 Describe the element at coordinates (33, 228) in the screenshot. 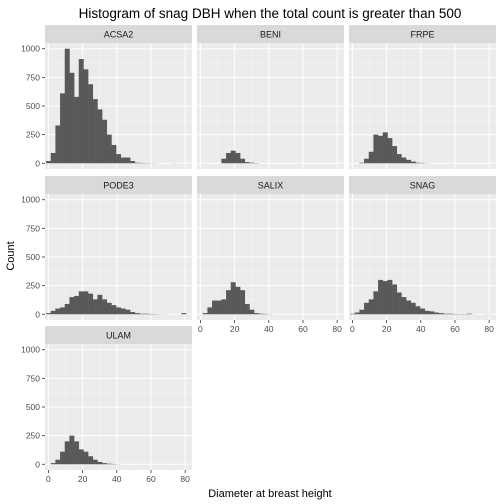

I see `y-tick-label: 750` at that location.